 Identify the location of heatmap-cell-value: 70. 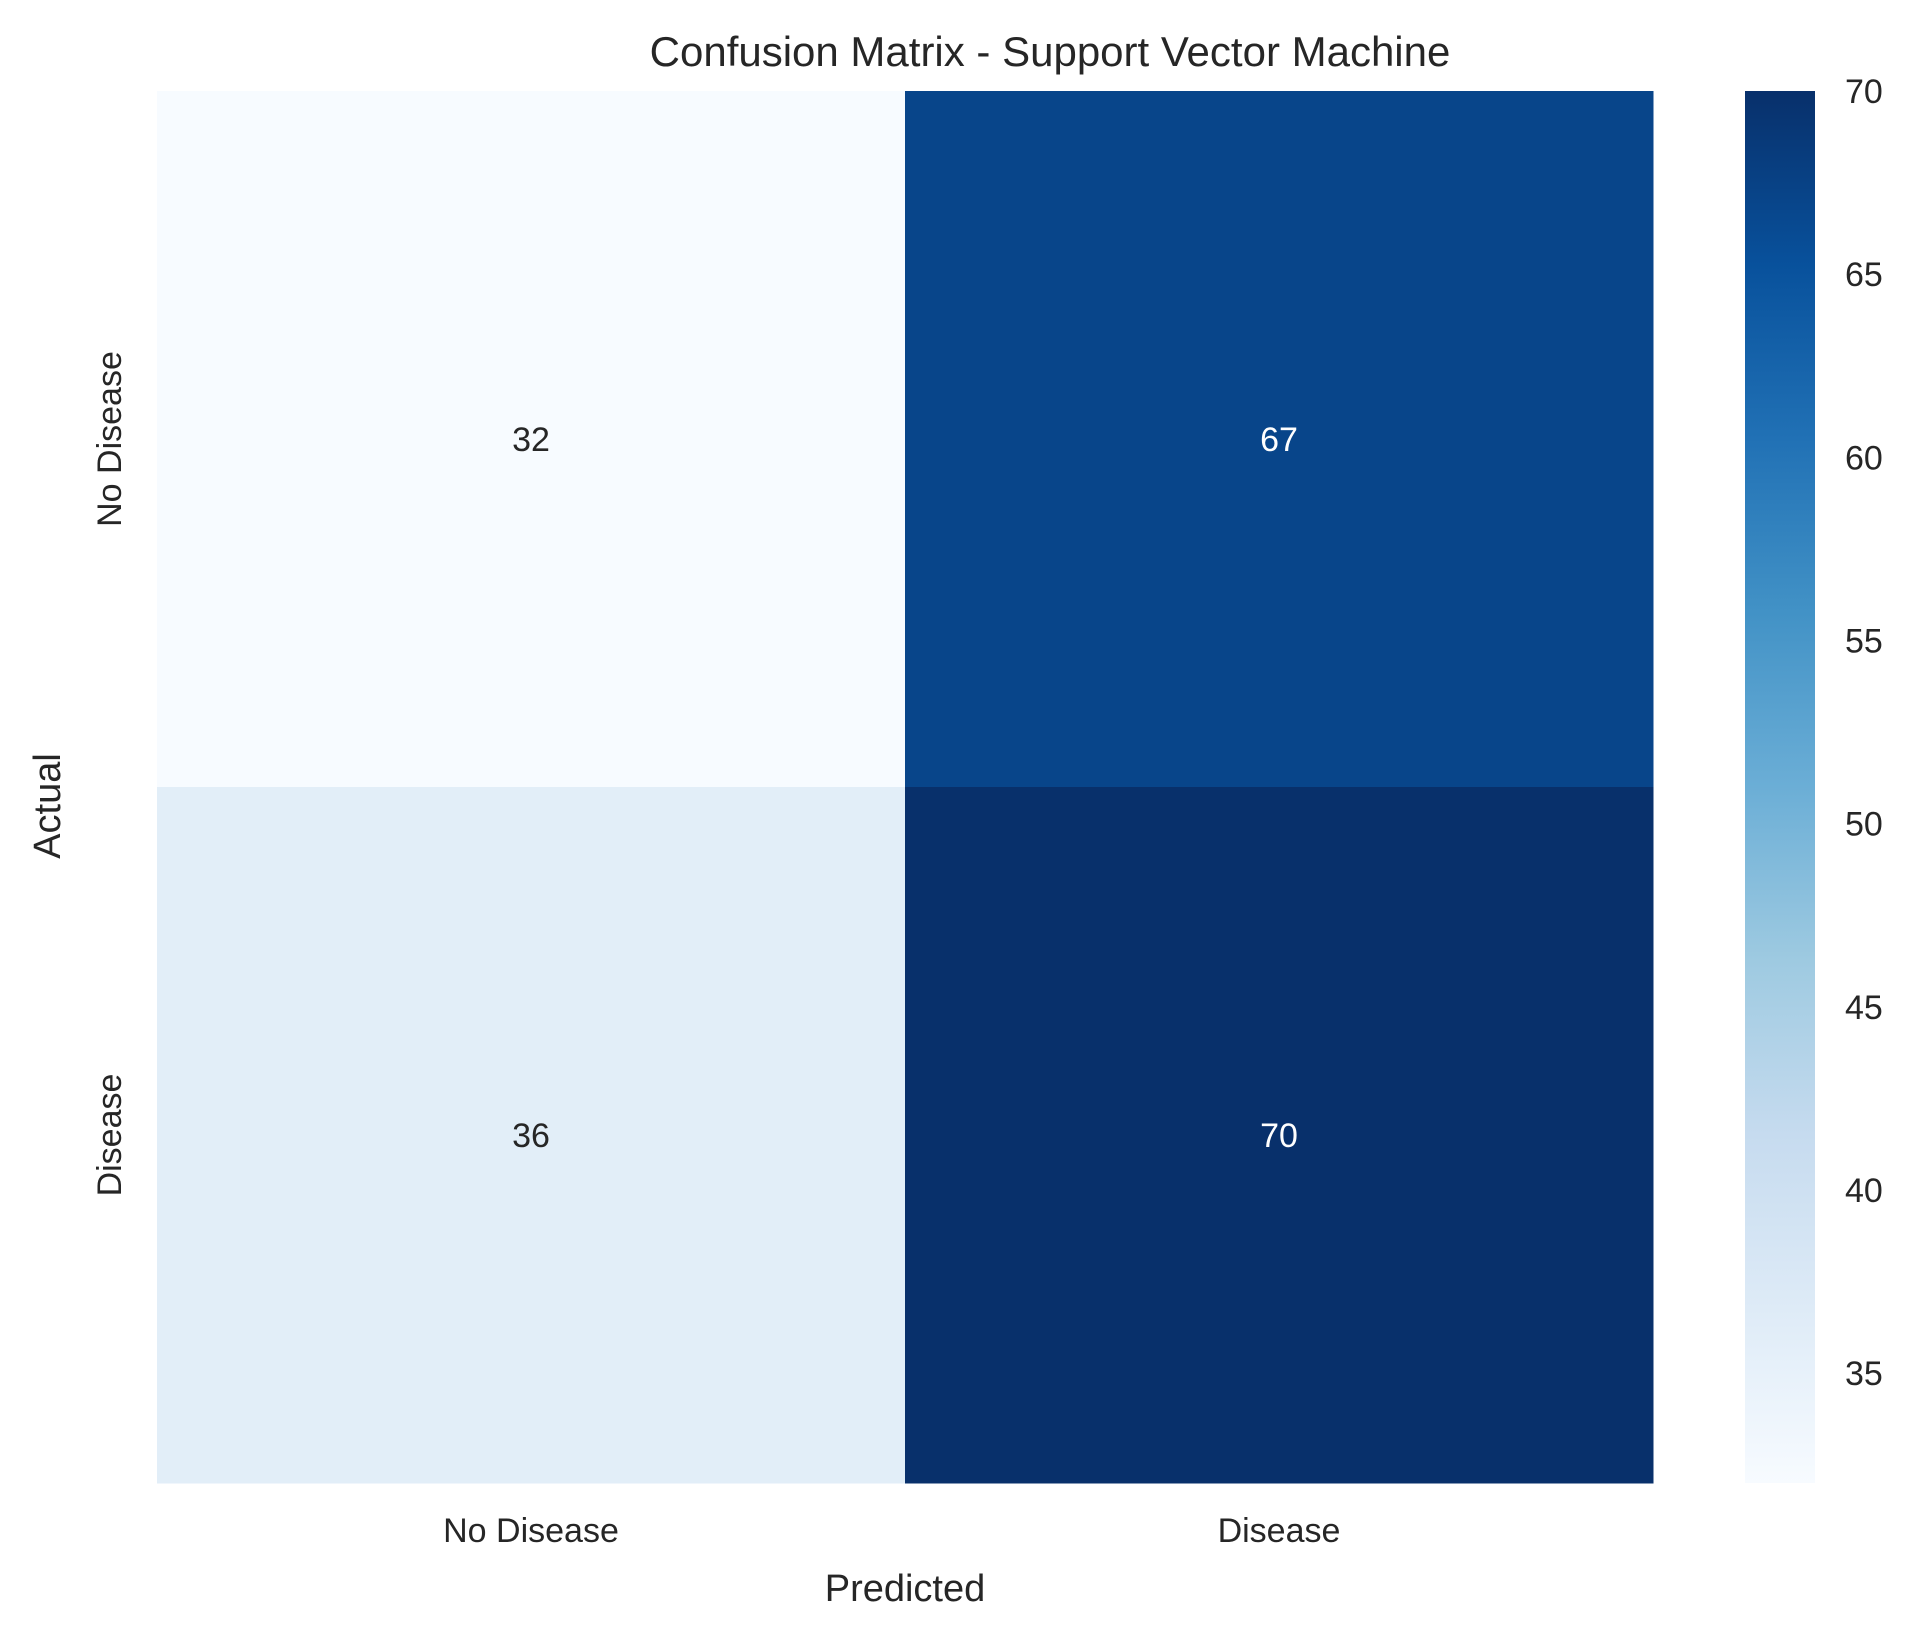
(1279, 1136).